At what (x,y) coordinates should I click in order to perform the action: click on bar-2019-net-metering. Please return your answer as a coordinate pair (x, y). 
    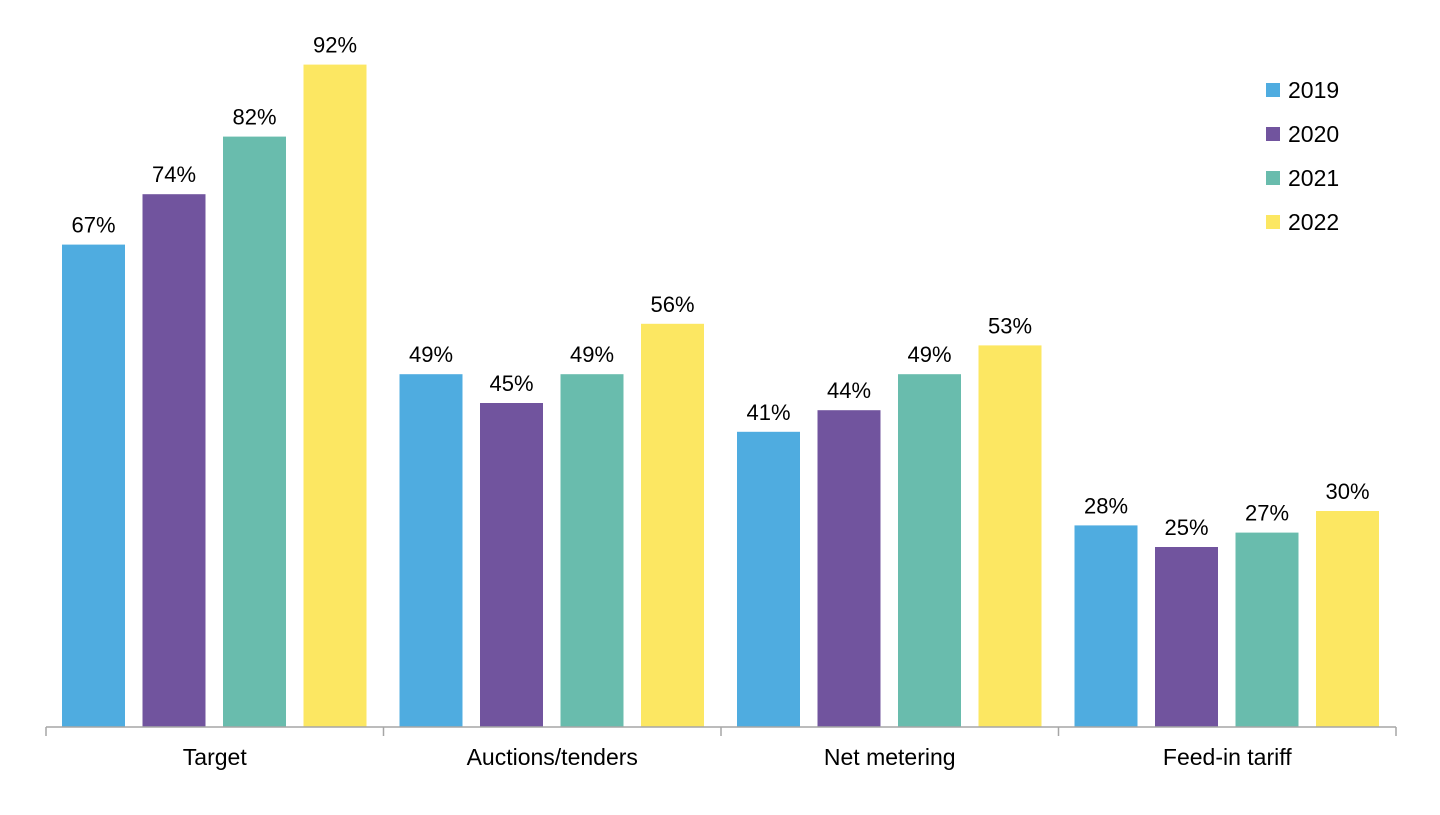
    Looking at the image, I should click on (768, 579).